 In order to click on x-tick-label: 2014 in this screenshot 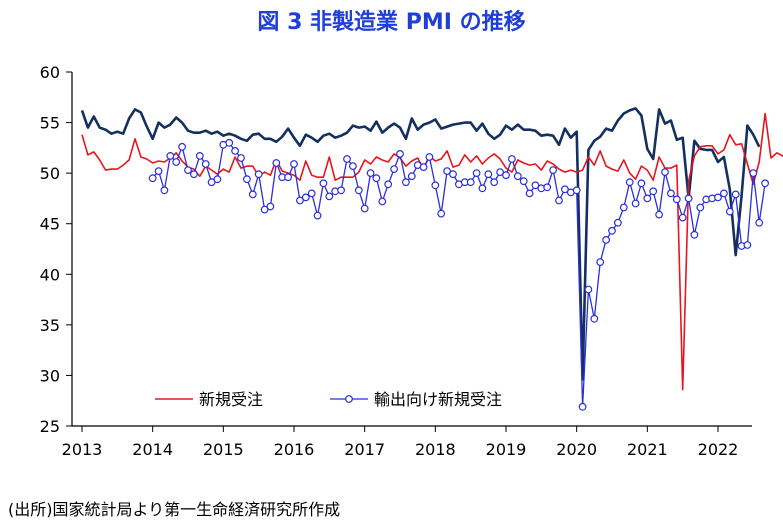, I will do `click(152, 449)`.